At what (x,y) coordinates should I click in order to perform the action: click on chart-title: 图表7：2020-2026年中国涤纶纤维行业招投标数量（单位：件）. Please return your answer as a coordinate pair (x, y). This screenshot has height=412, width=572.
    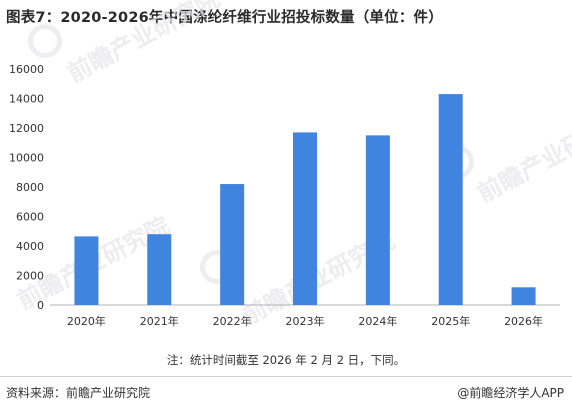
    Looking at the image, I should click on (224, 18).